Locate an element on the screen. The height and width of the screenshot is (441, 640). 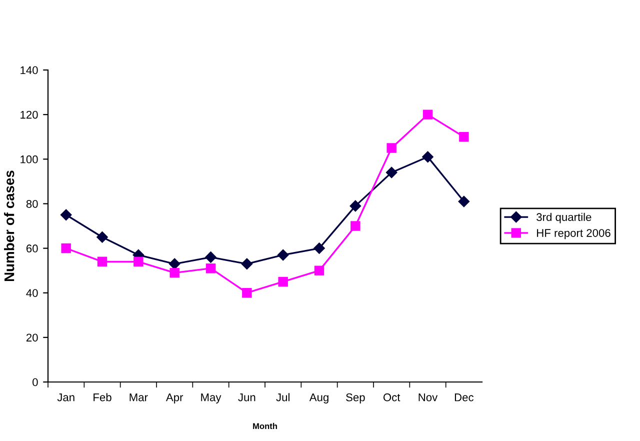
x-tick-label: Jul is located at coordinates (283, 397).